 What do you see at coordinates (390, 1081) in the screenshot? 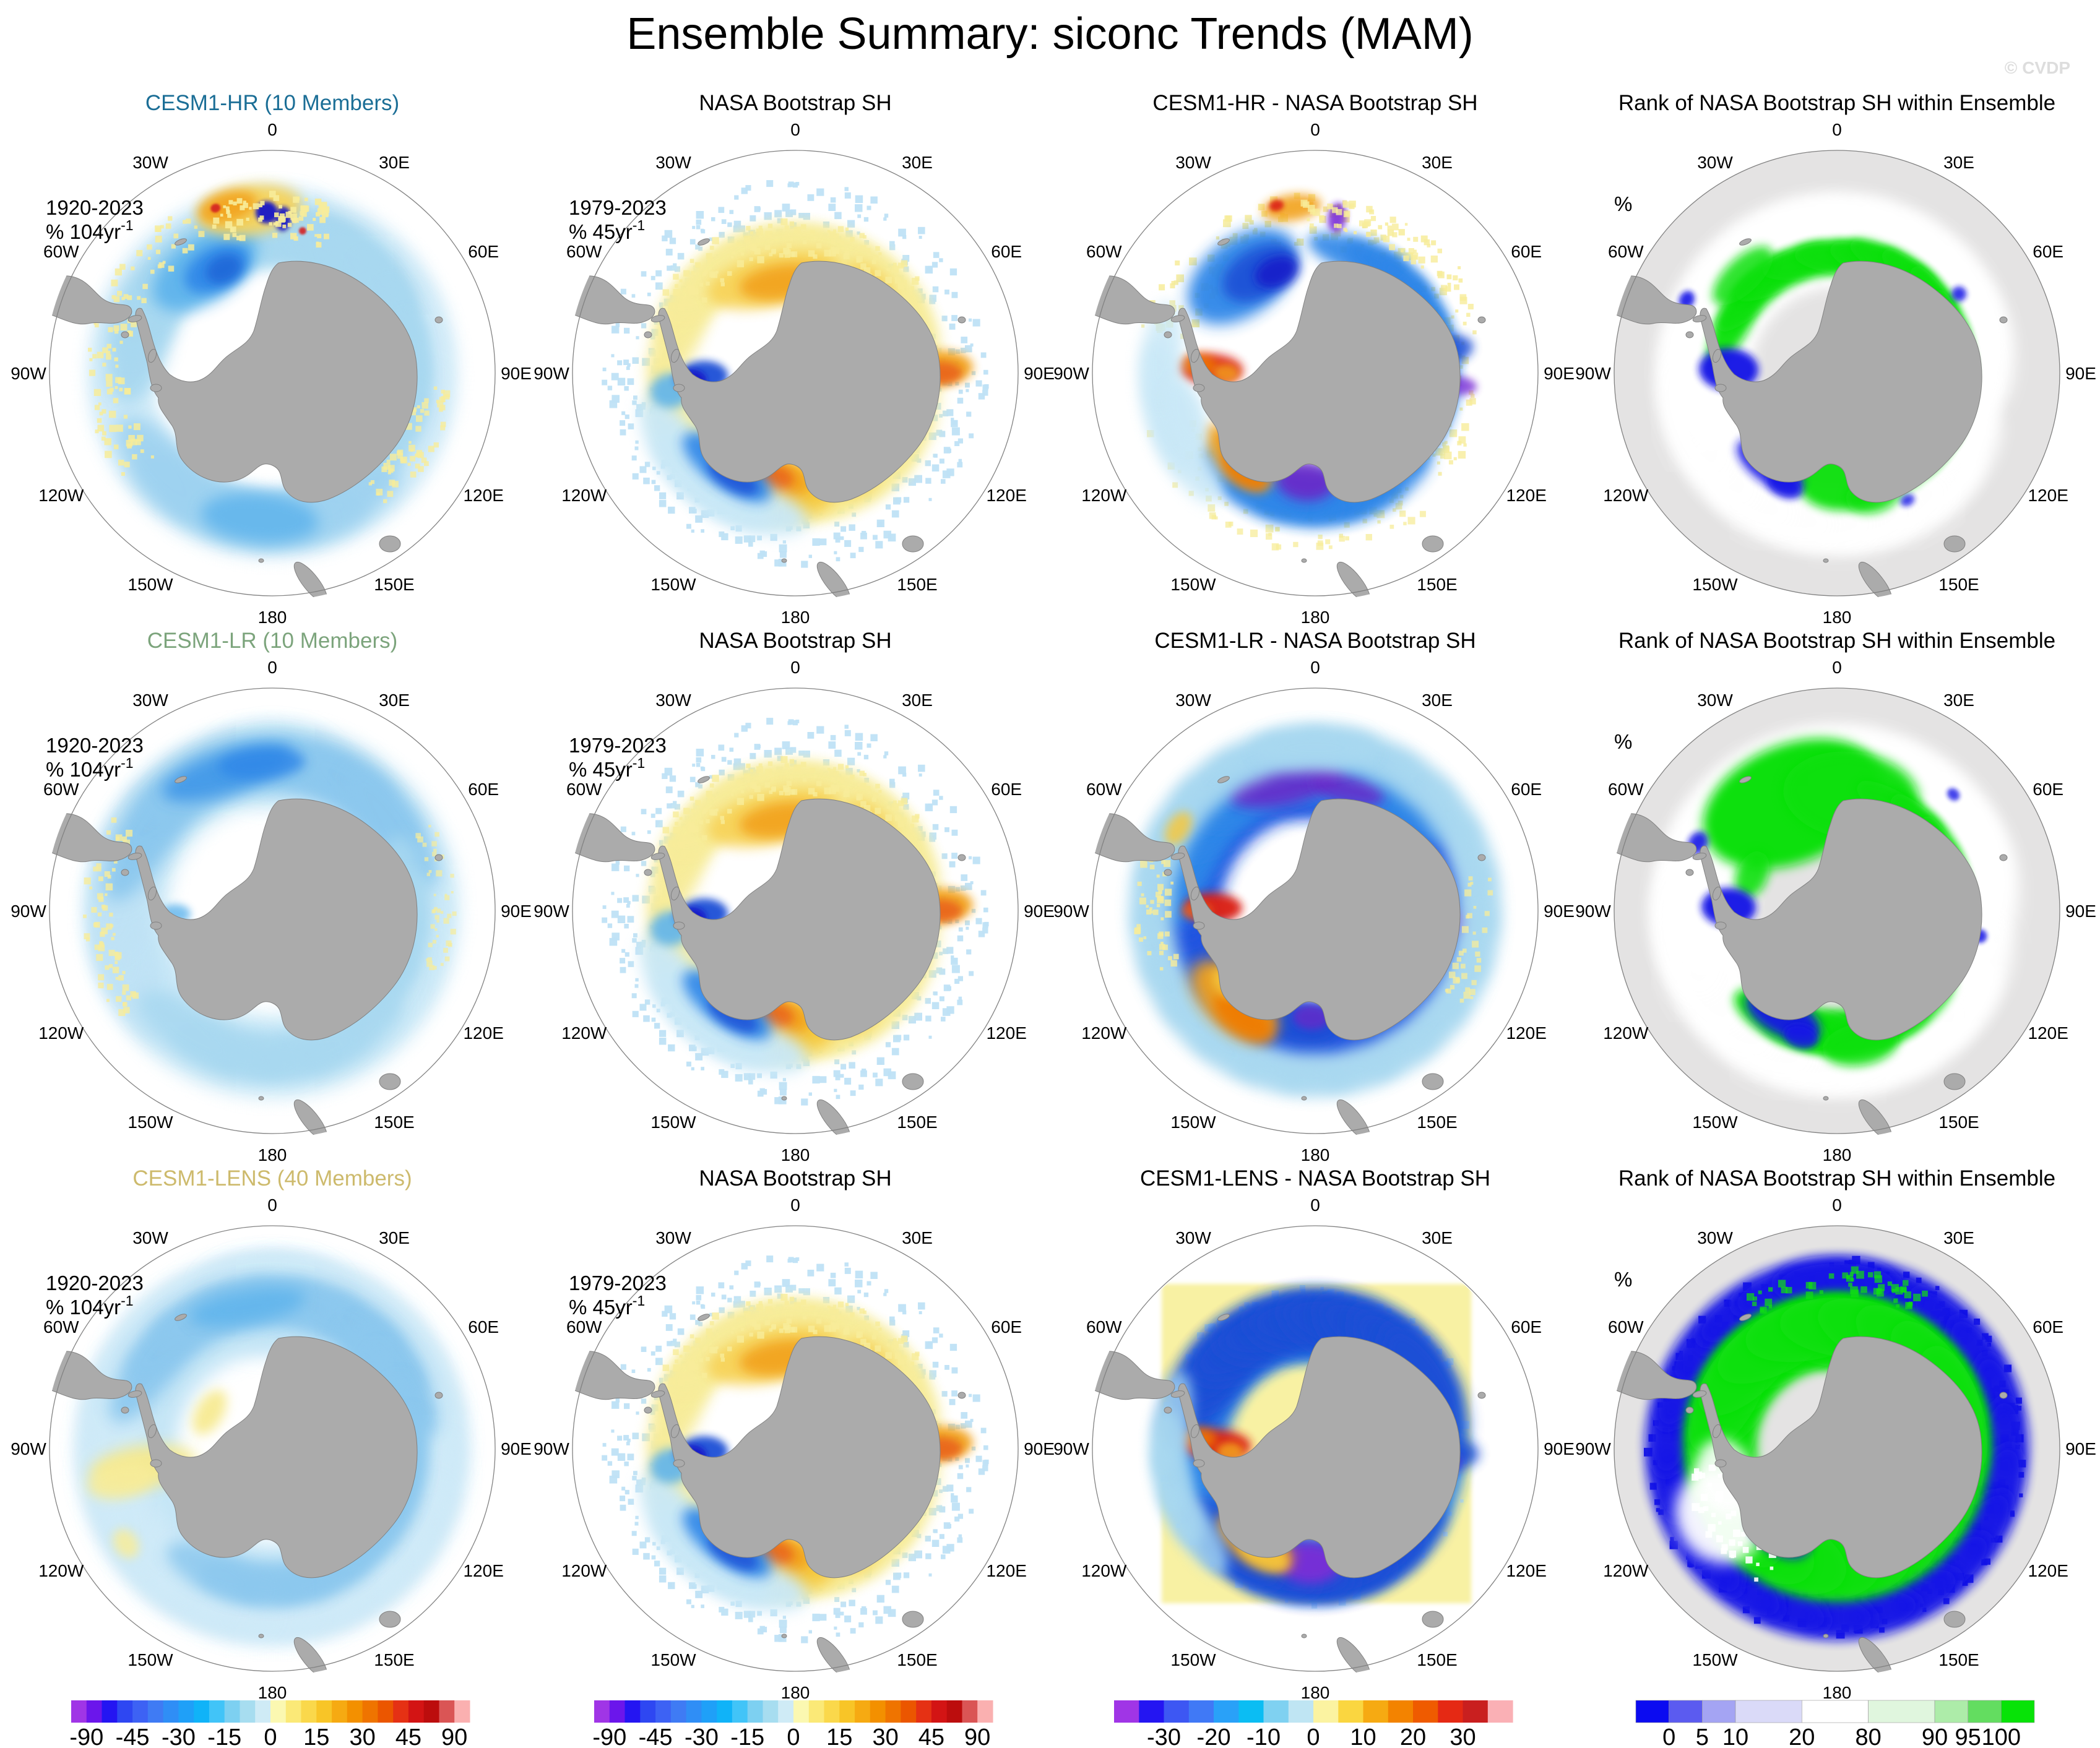
I see `tasmania-island` at bounding box center [390, 1081].